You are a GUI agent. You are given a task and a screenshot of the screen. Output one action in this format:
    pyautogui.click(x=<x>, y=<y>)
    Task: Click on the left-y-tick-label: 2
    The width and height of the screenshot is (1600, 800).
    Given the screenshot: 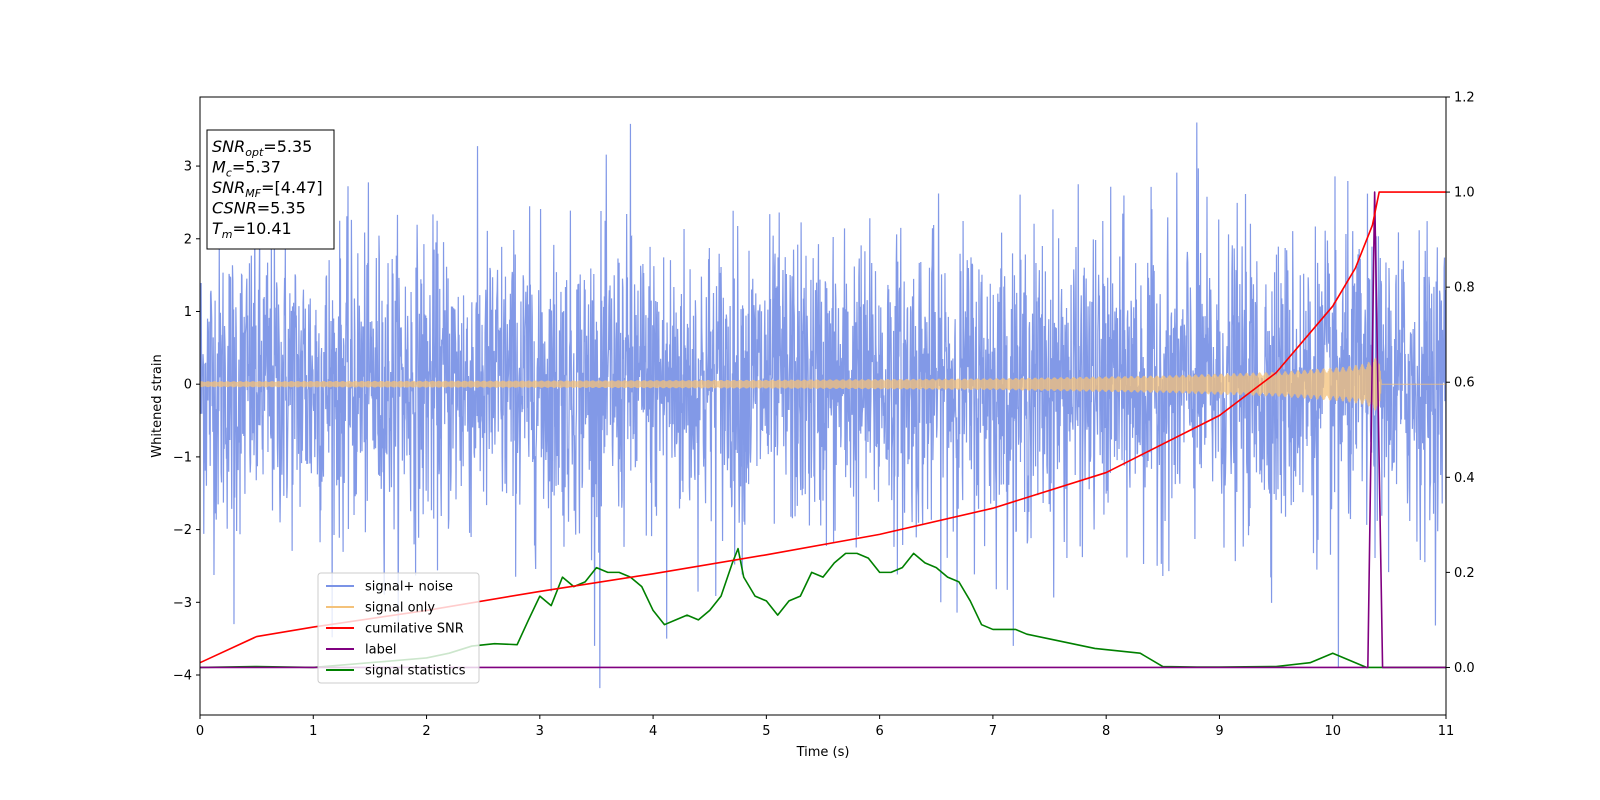 What is the action you would take?
    pyautogui.click(x=188, y=239)
    